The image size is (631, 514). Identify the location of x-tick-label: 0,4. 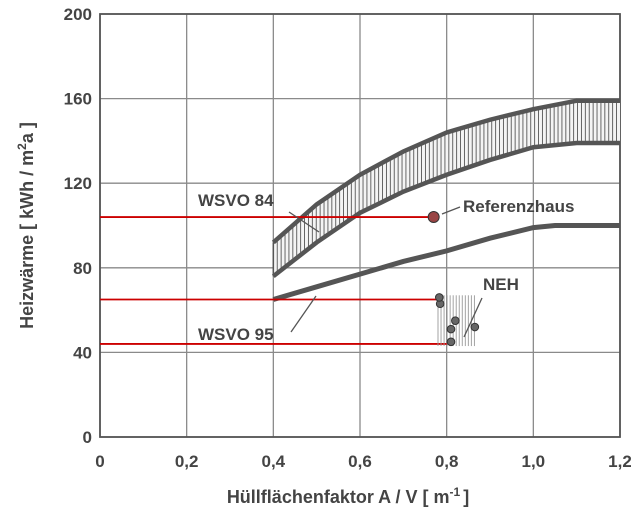
(274, 461).